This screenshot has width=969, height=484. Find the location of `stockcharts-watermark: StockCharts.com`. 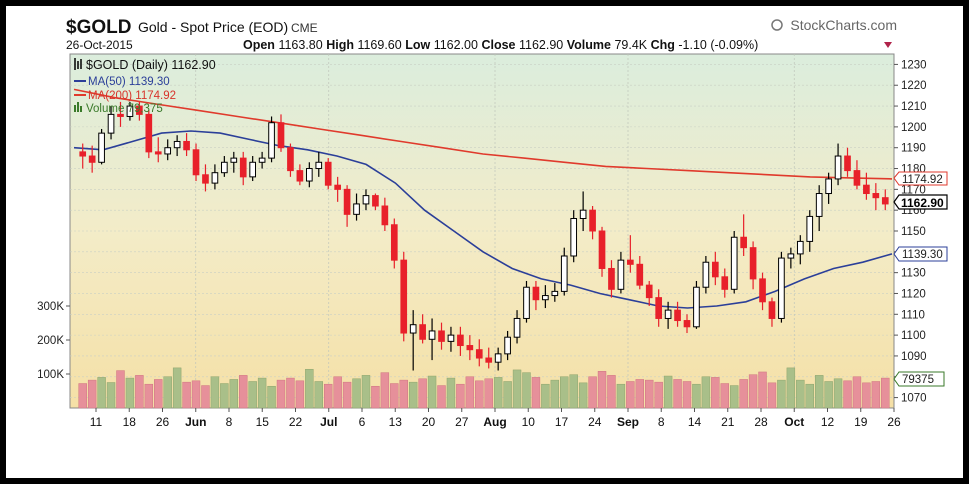

stockcharts-watermark: StockCharts.com is located at coordinates (843, 25).